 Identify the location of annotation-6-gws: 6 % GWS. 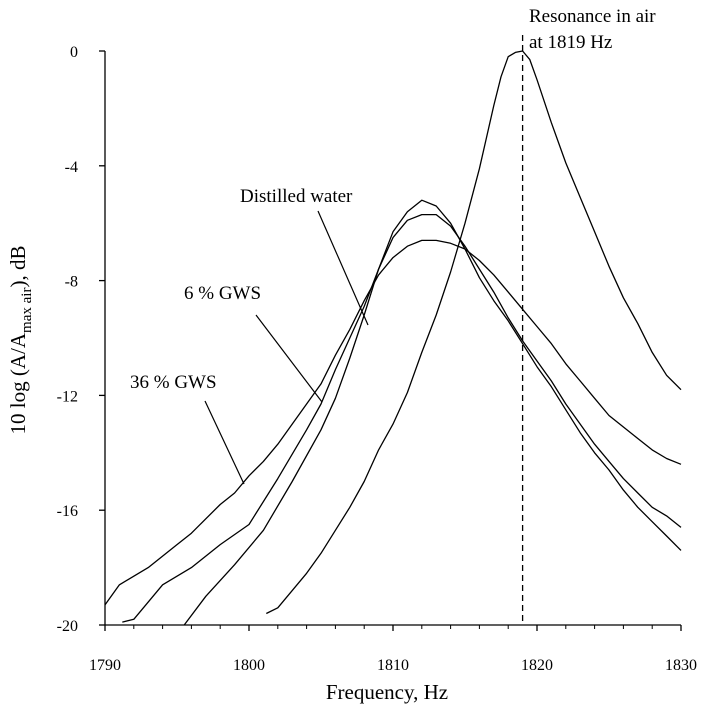
(222, 293).